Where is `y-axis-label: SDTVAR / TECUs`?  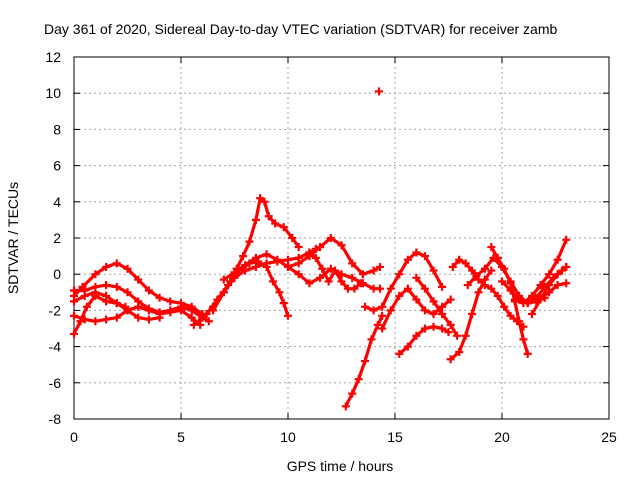
y-axis-label: SDTVAR / TECUs is located at coordinates (13, 238).